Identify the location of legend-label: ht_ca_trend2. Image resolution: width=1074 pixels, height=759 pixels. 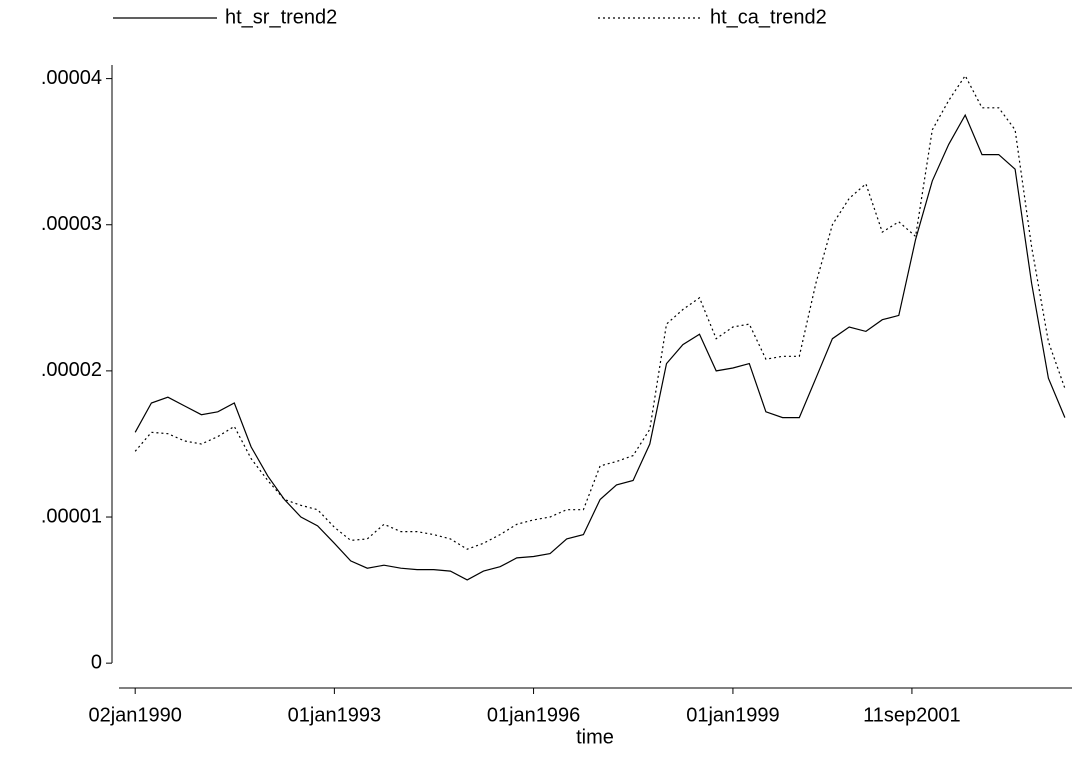
(768, 17).